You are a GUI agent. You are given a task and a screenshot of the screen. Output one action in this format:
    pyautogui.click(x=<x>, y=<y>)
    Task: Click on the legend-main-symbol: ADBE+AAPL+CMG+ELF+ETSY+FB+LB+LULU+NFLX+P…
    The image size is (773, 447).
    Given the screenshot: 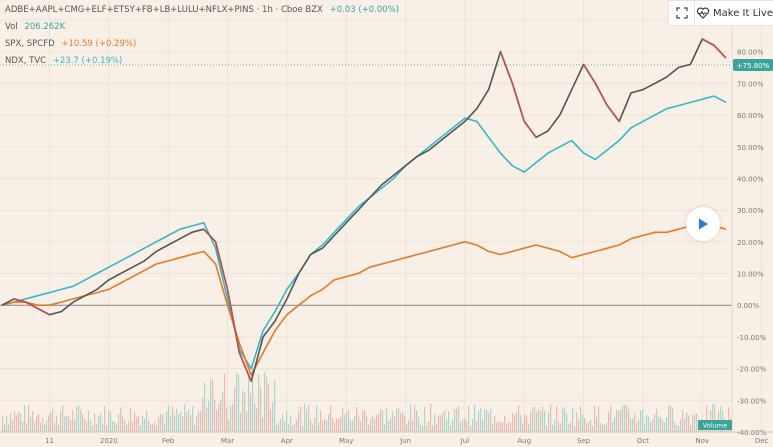 What is the action you would take?
    pyautogui.click(x=202, y=10)
    